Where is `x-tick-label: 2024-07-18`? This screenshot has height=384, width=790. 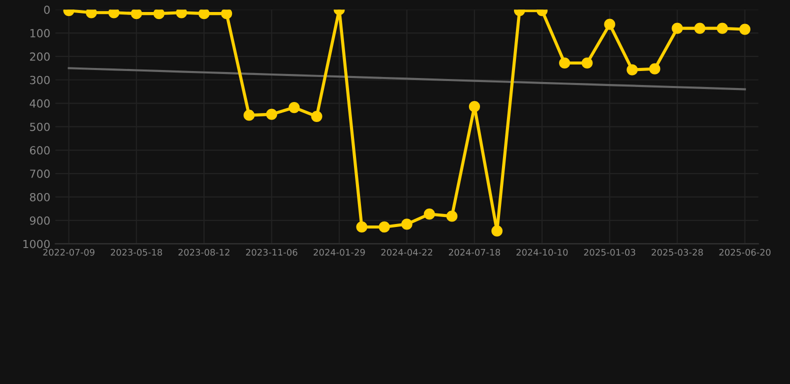
x-tick-label: 2024-07-18 is located at coordinates (474, 252).